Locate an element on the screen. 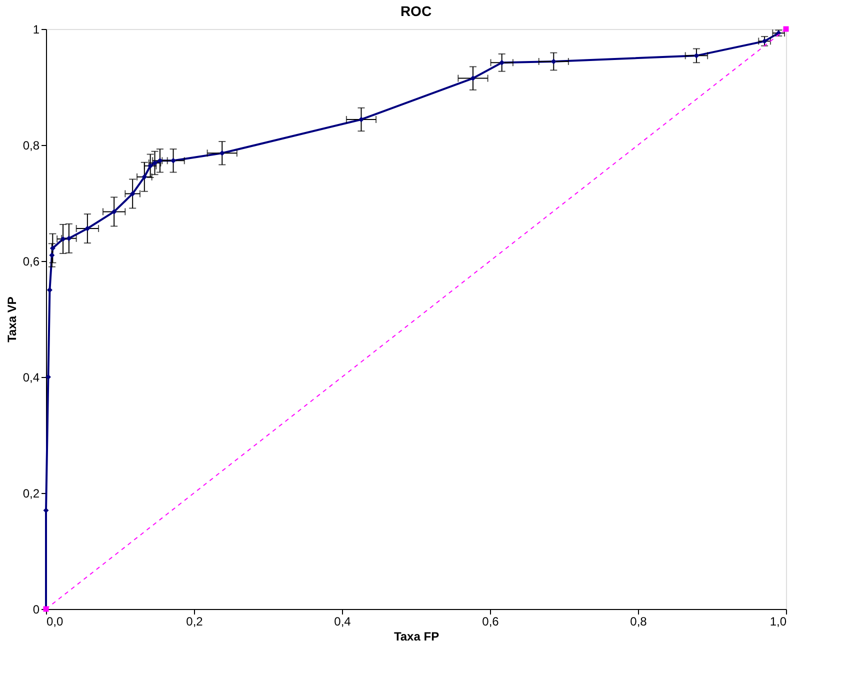  x-axis-title: Taxa FP is located at coordinates (417, 637).